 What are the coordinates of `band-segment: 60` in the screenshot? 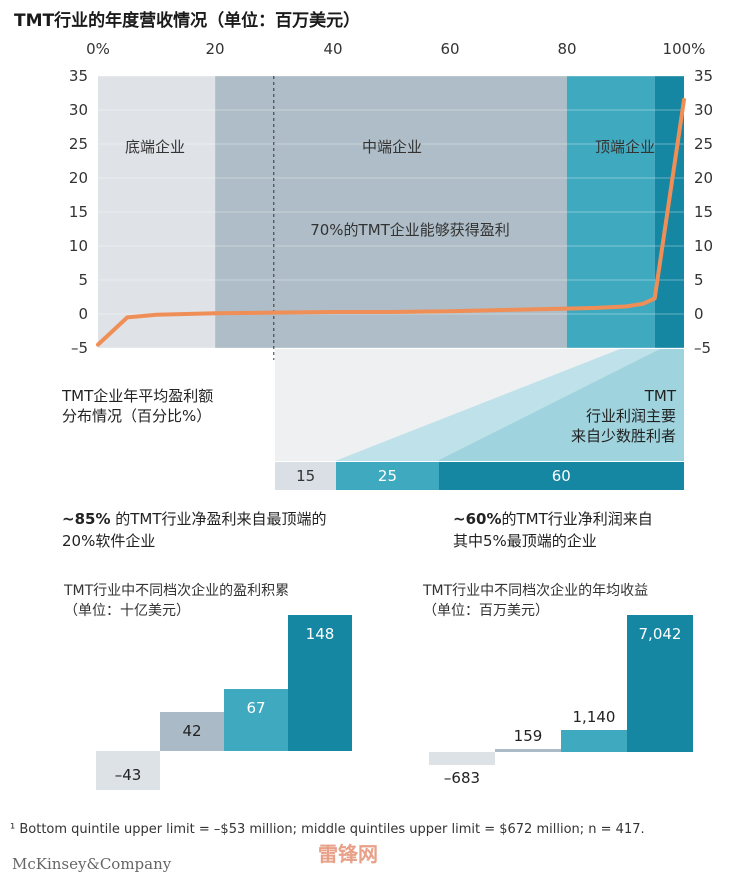 It's located at (561, 476).